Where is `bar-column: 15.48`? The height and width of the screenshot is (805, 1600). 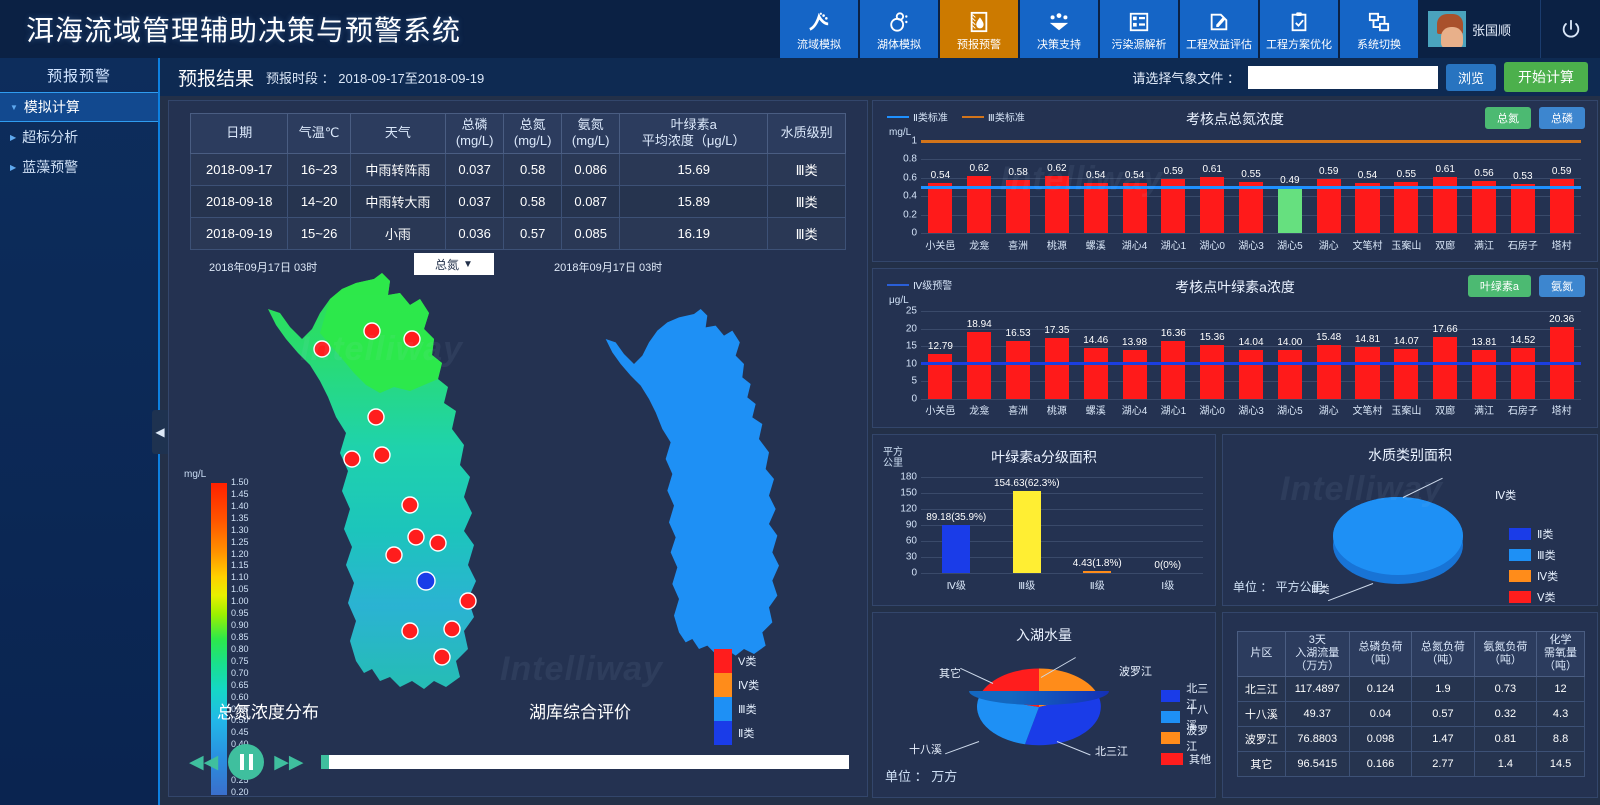
bar-column: 15.48 is located at coordinates (1328, 355).